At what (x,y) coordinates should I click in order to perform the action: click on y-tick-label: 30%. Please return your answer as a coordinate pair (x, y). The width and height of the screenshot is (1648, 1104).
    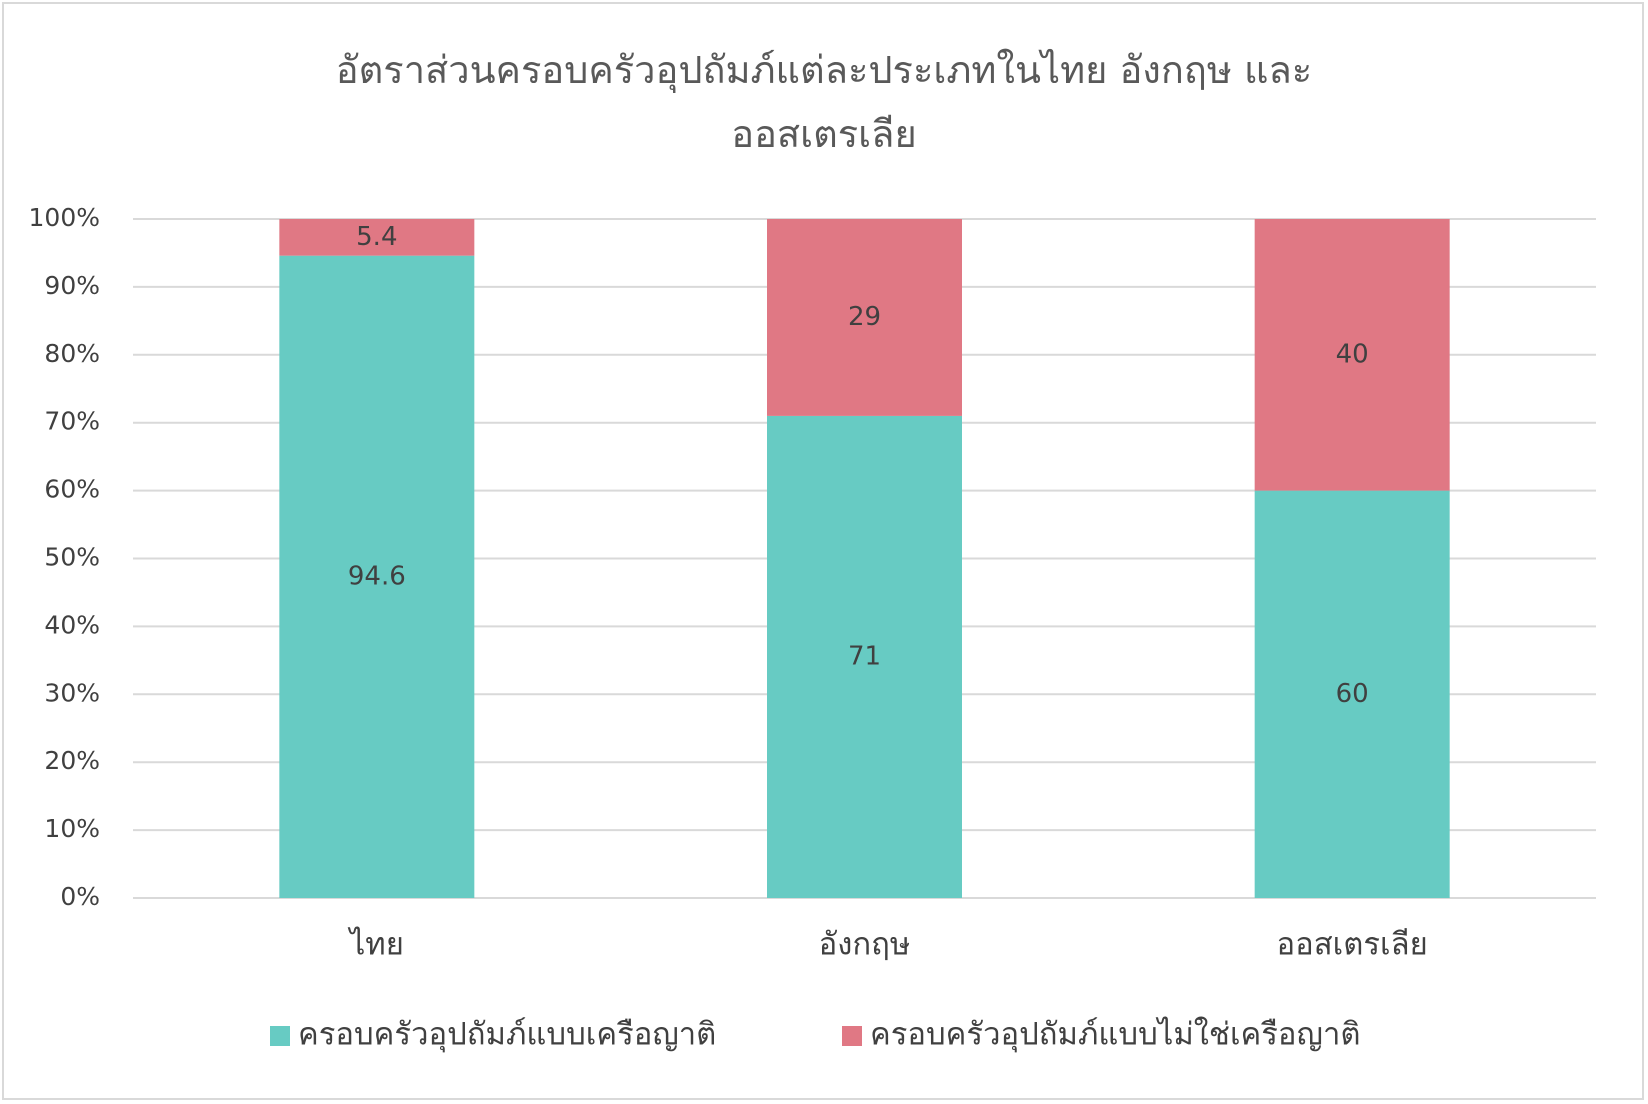
    Looking at the image, I should click on (72, 692).